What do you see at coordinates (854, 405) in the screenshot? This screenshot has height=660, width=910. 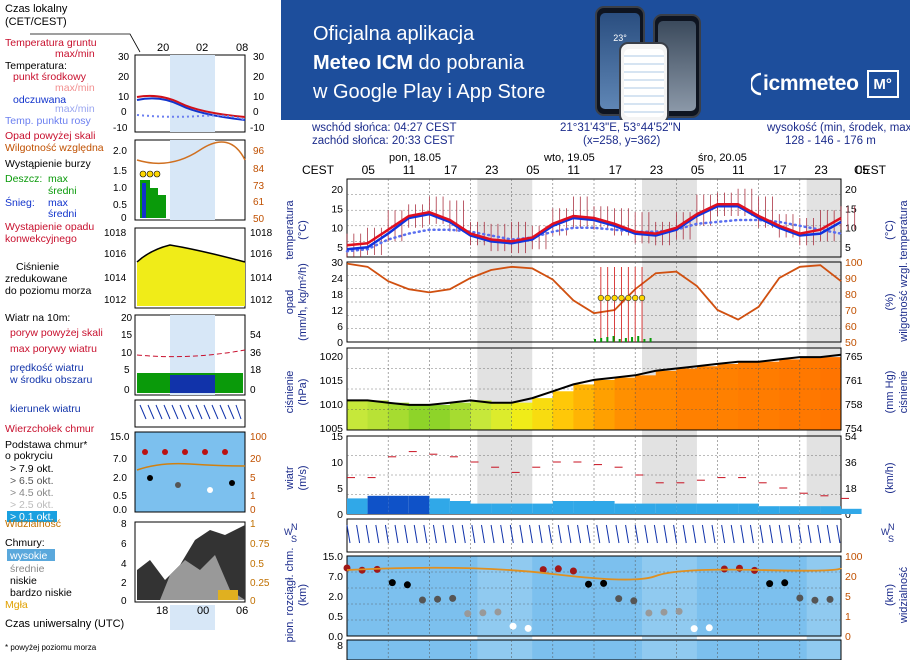 I see `pressure-mmhg-tick: 758` at bounding box center [854, 405].